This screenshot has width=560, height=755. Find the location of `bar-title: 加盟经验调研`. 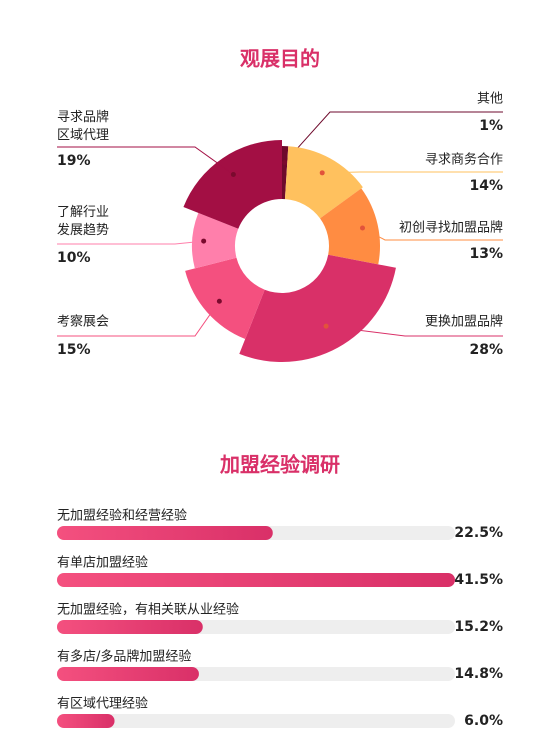

bar-title: 加盟经验调研 is located at coordinates (279, 465).